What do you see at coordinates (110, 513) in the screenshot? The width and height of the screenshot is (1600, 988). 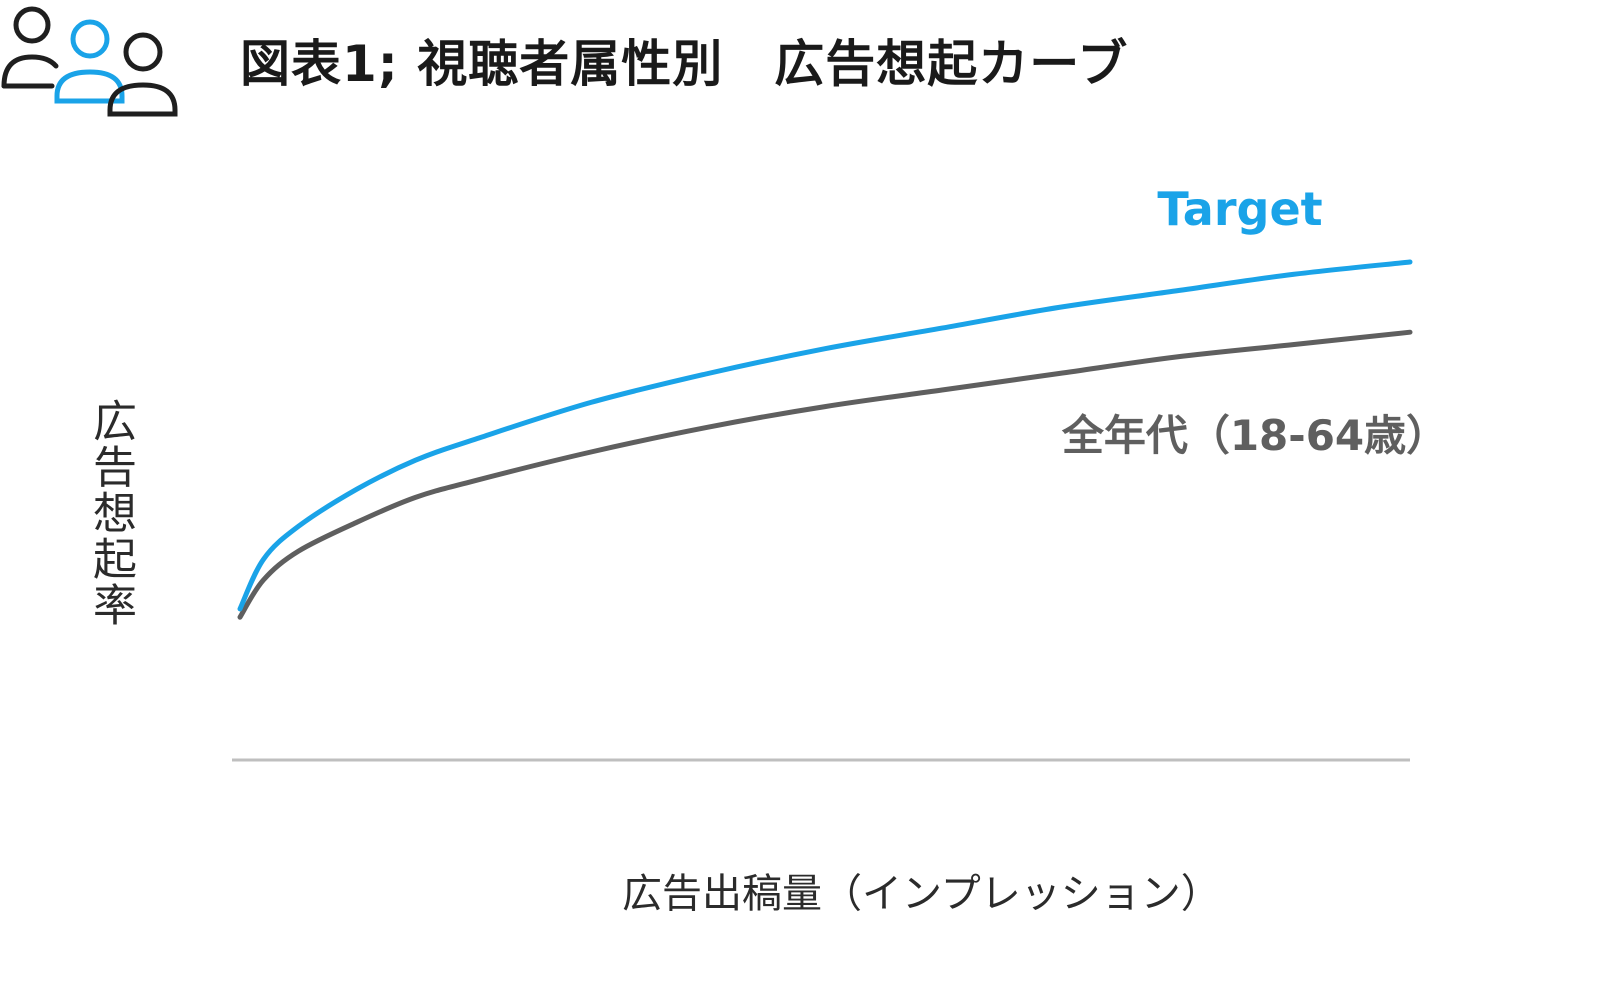 I see `y-axis-label: 広告想起率` at bounding box center [110, 513].